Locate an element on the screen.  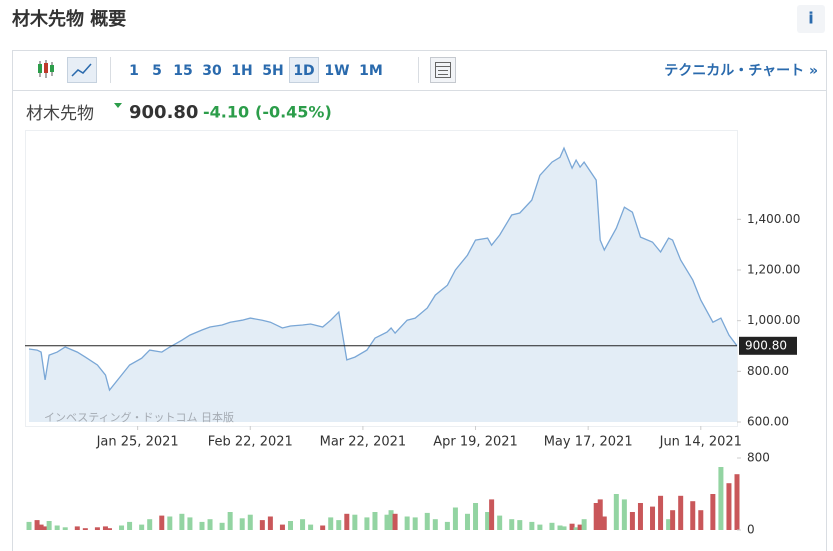
y-tick-label: 1,200.00 is located at coordinates (773, 270).